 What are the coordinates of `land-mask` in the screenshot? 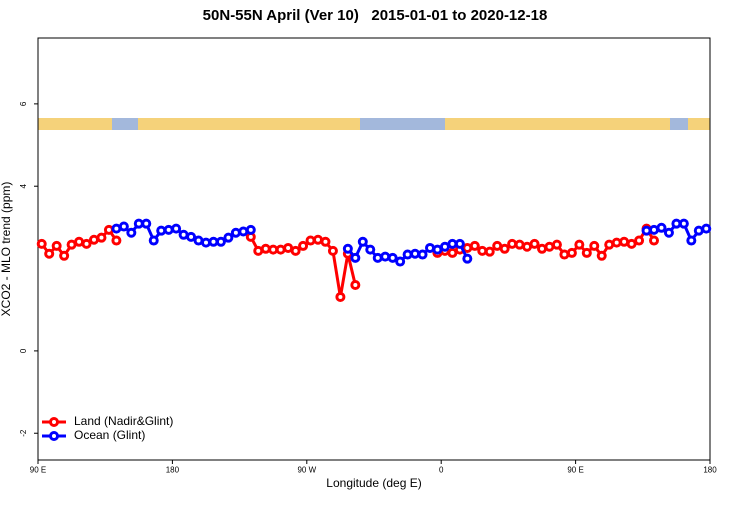 It's located at (374, 124).